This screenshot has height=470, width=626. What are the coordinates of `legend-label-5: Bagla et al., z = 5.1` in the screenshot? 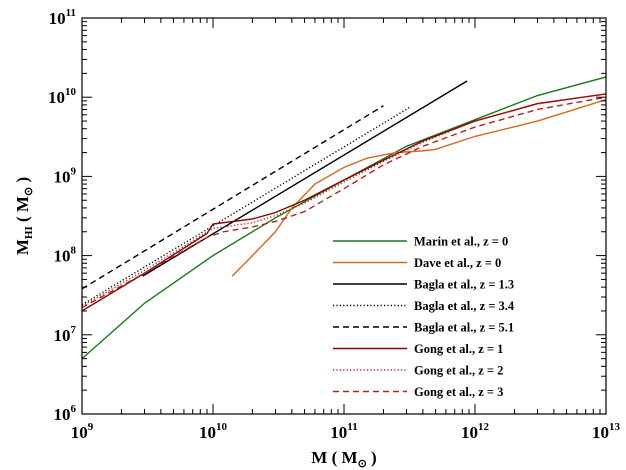 It's located at (464, 328).